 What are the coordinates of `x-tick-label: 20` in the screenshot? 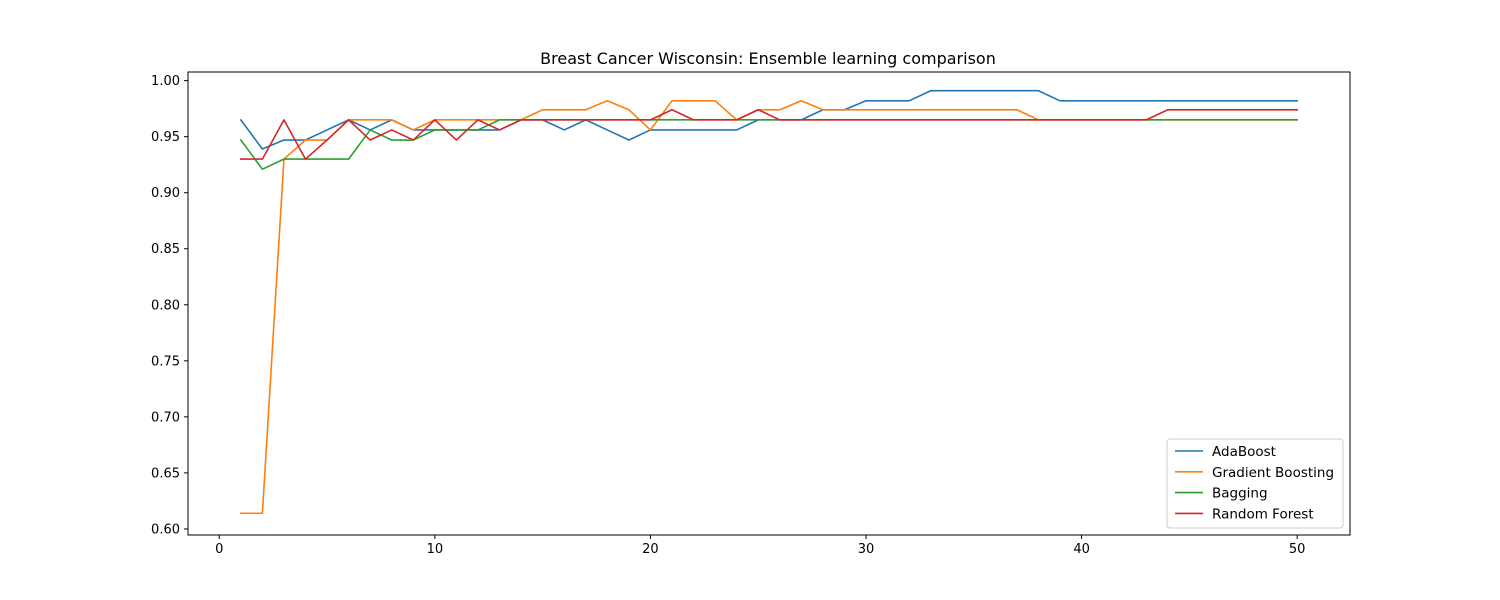 It's located at (650, 549).